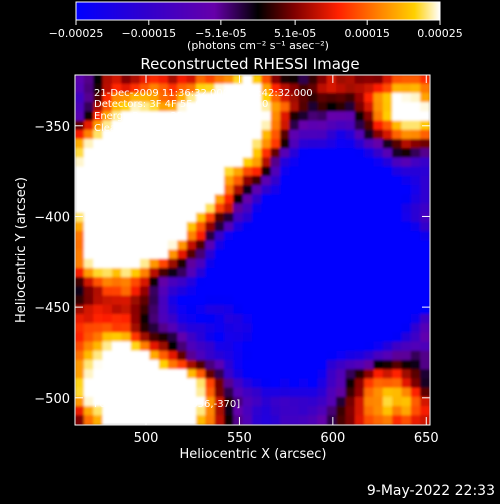 The height and width of the screenshot is (504, 500). What do you see at coordinates (148, 33) in the screenshot?
I see `colorbar-tick-label: −0.00015` at bounding box center [148, 33].